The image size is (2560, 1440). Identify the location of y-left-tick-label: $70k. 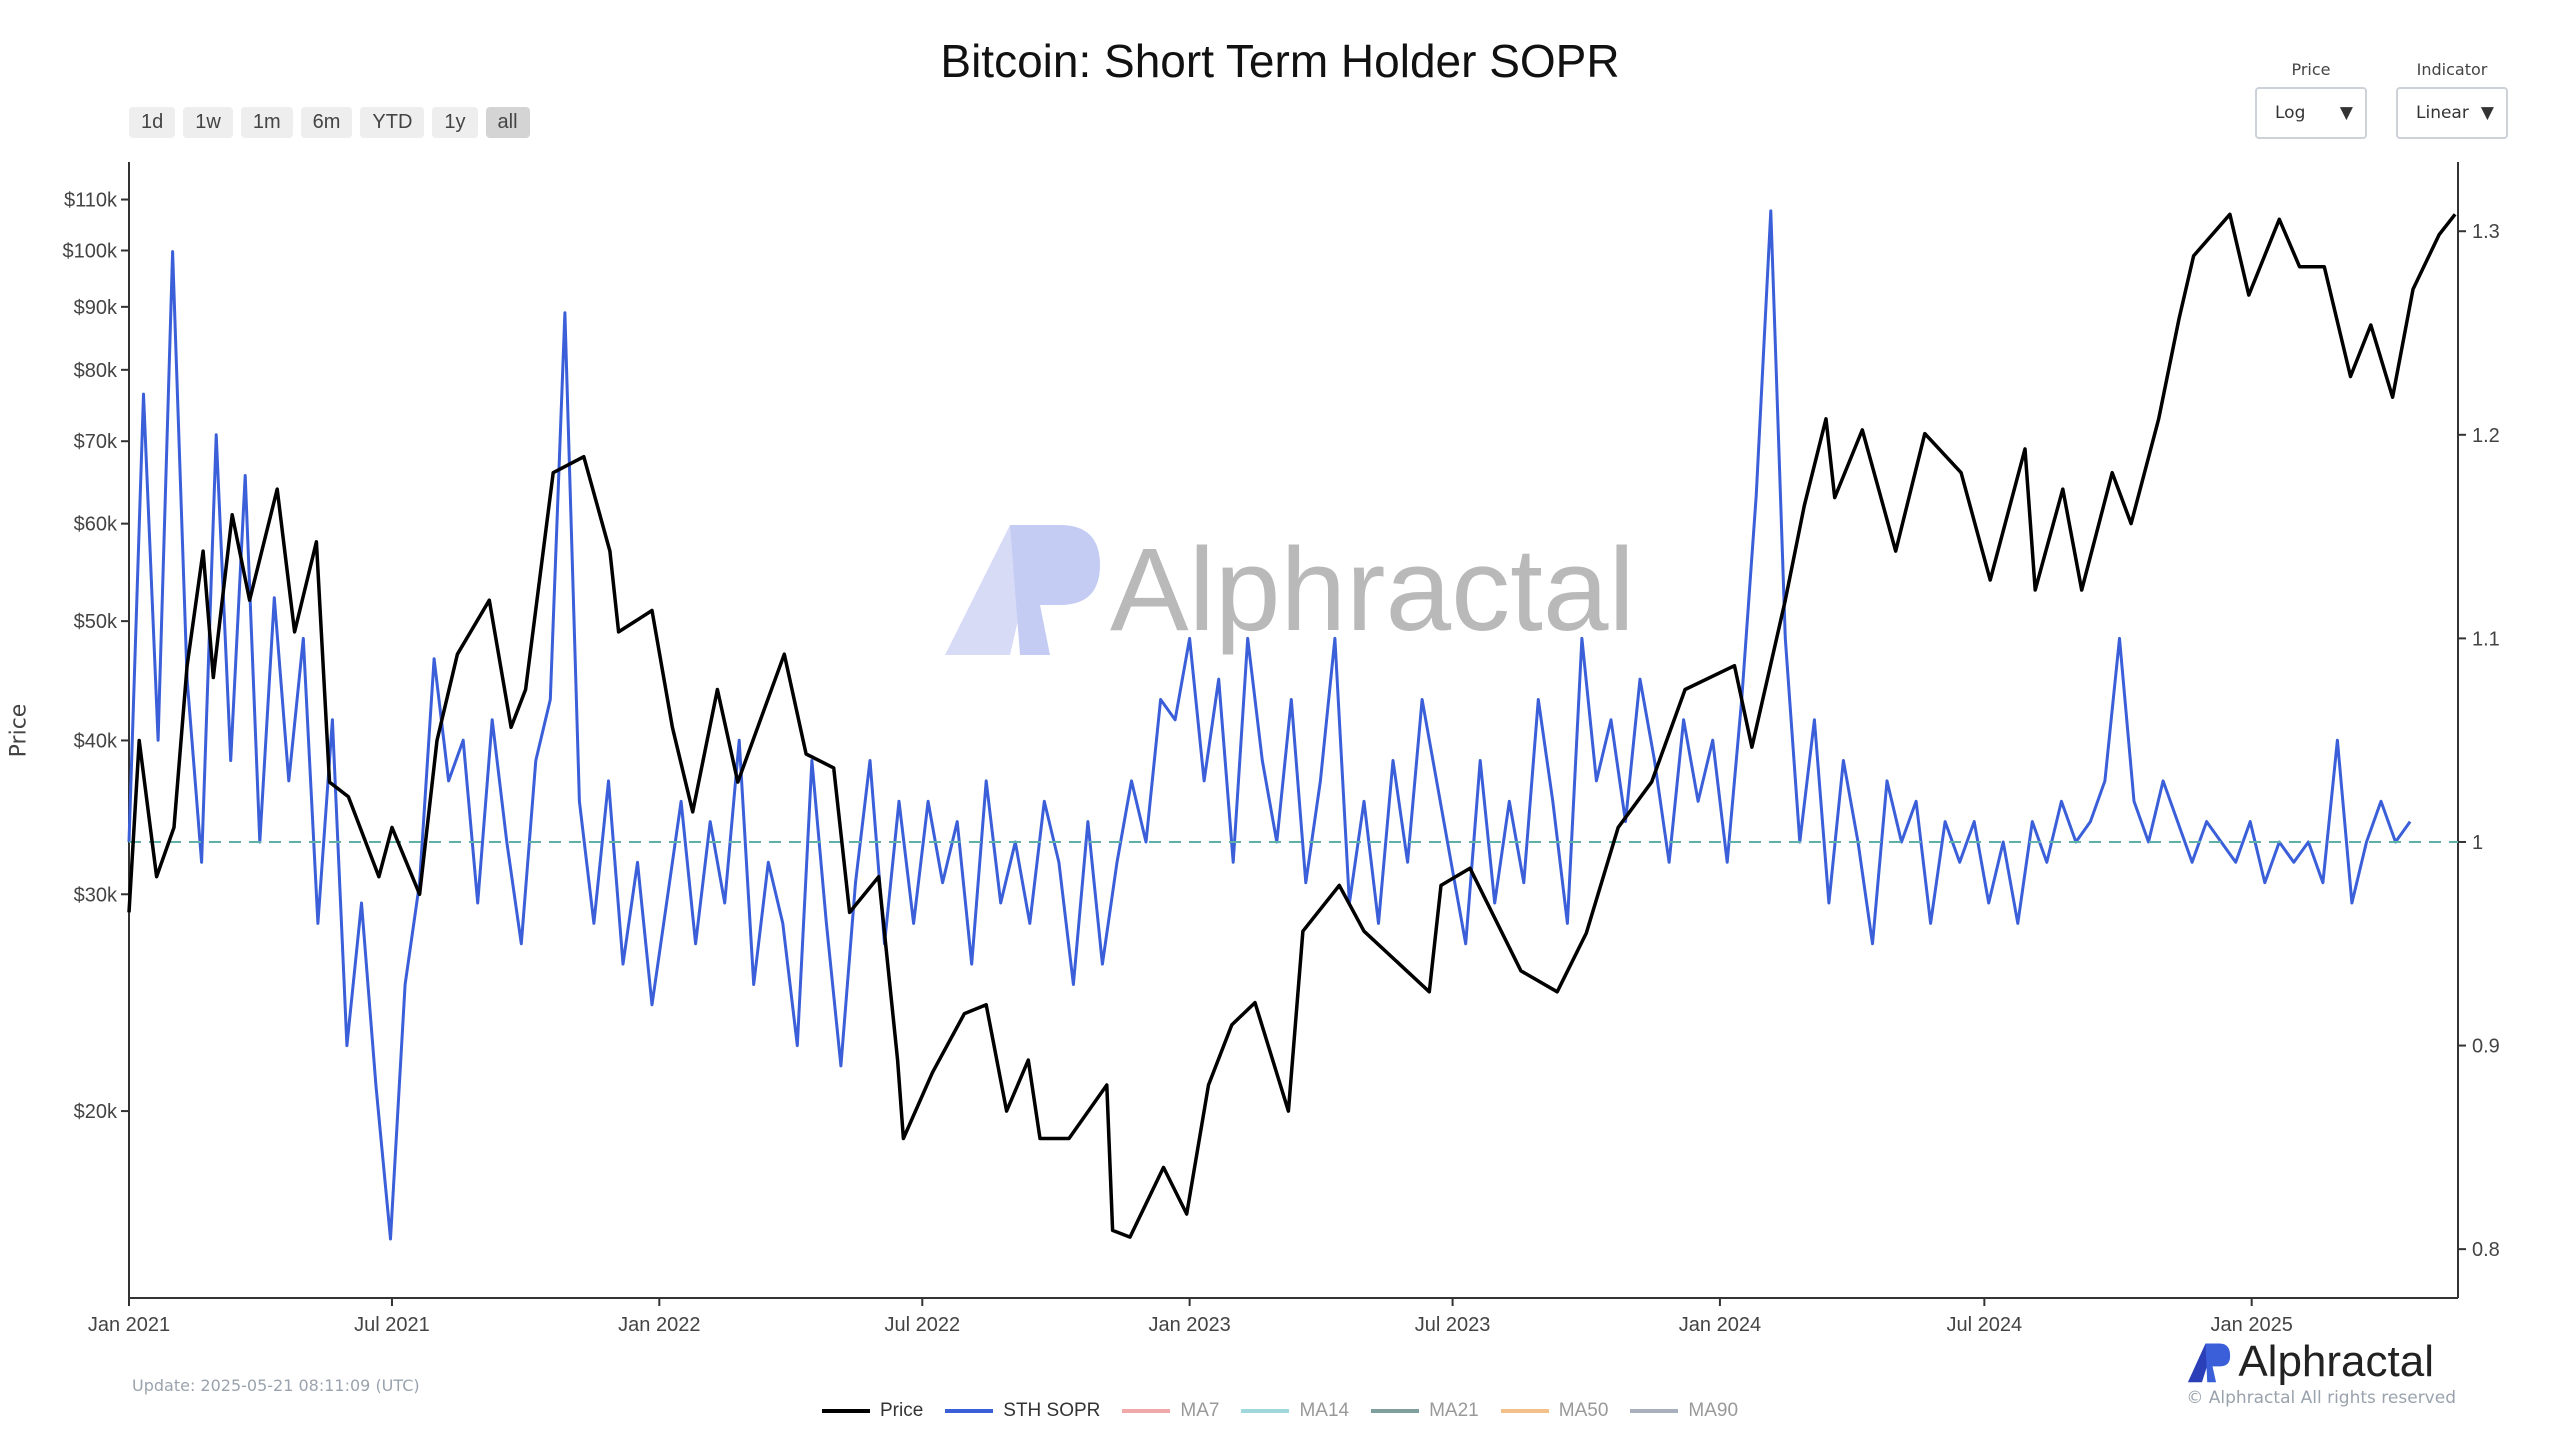
(96, 442).